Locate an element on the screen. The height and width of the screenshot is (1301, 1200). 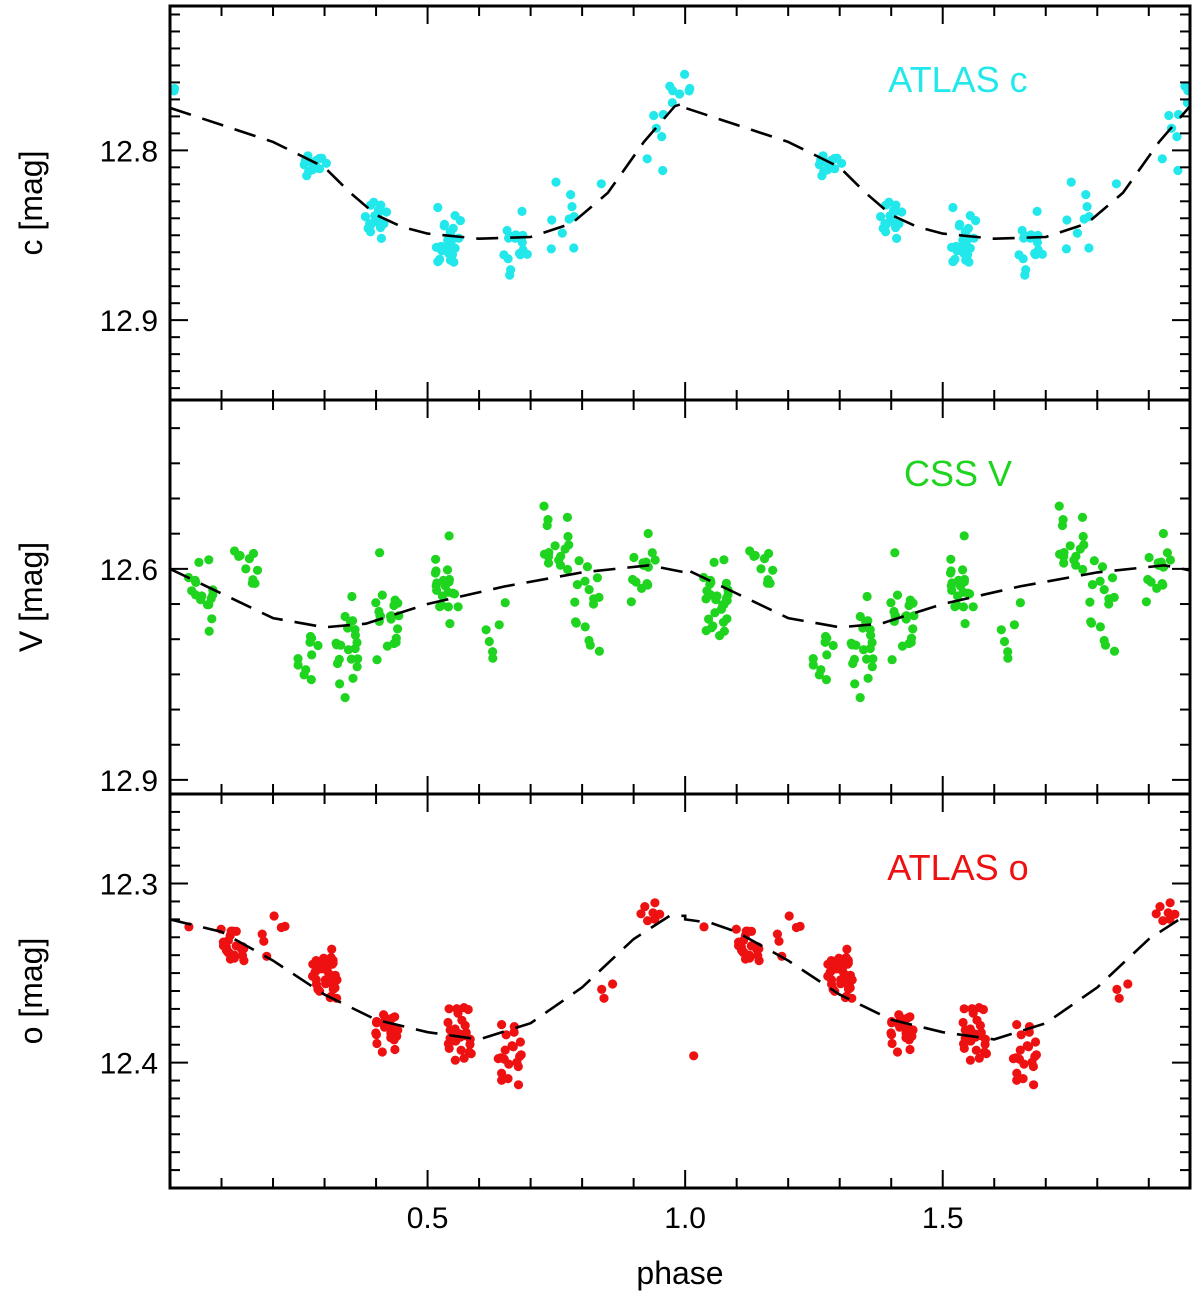
model-curve-c is located at coordinates (680, 171).